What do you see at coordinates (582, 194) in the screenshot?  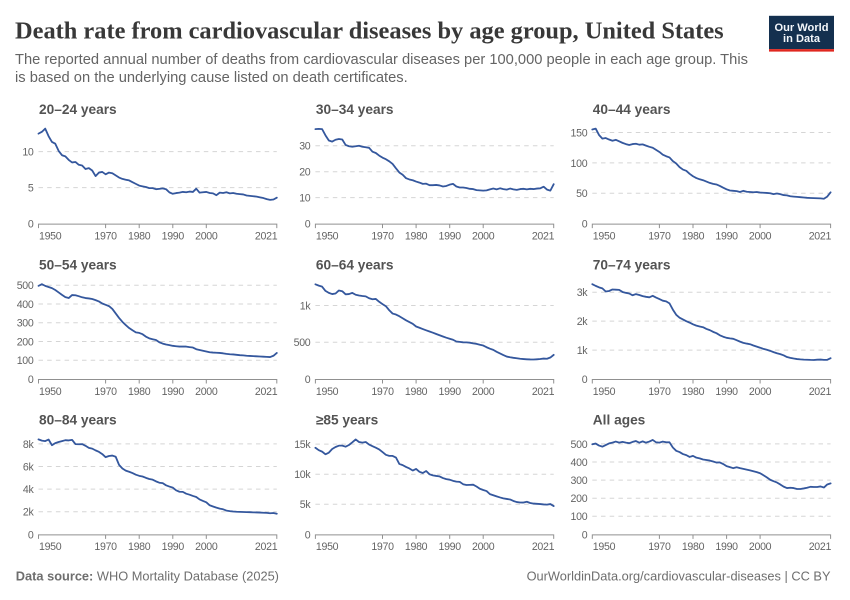 I see `svg-text: 50` at bounding box center [582, 194].